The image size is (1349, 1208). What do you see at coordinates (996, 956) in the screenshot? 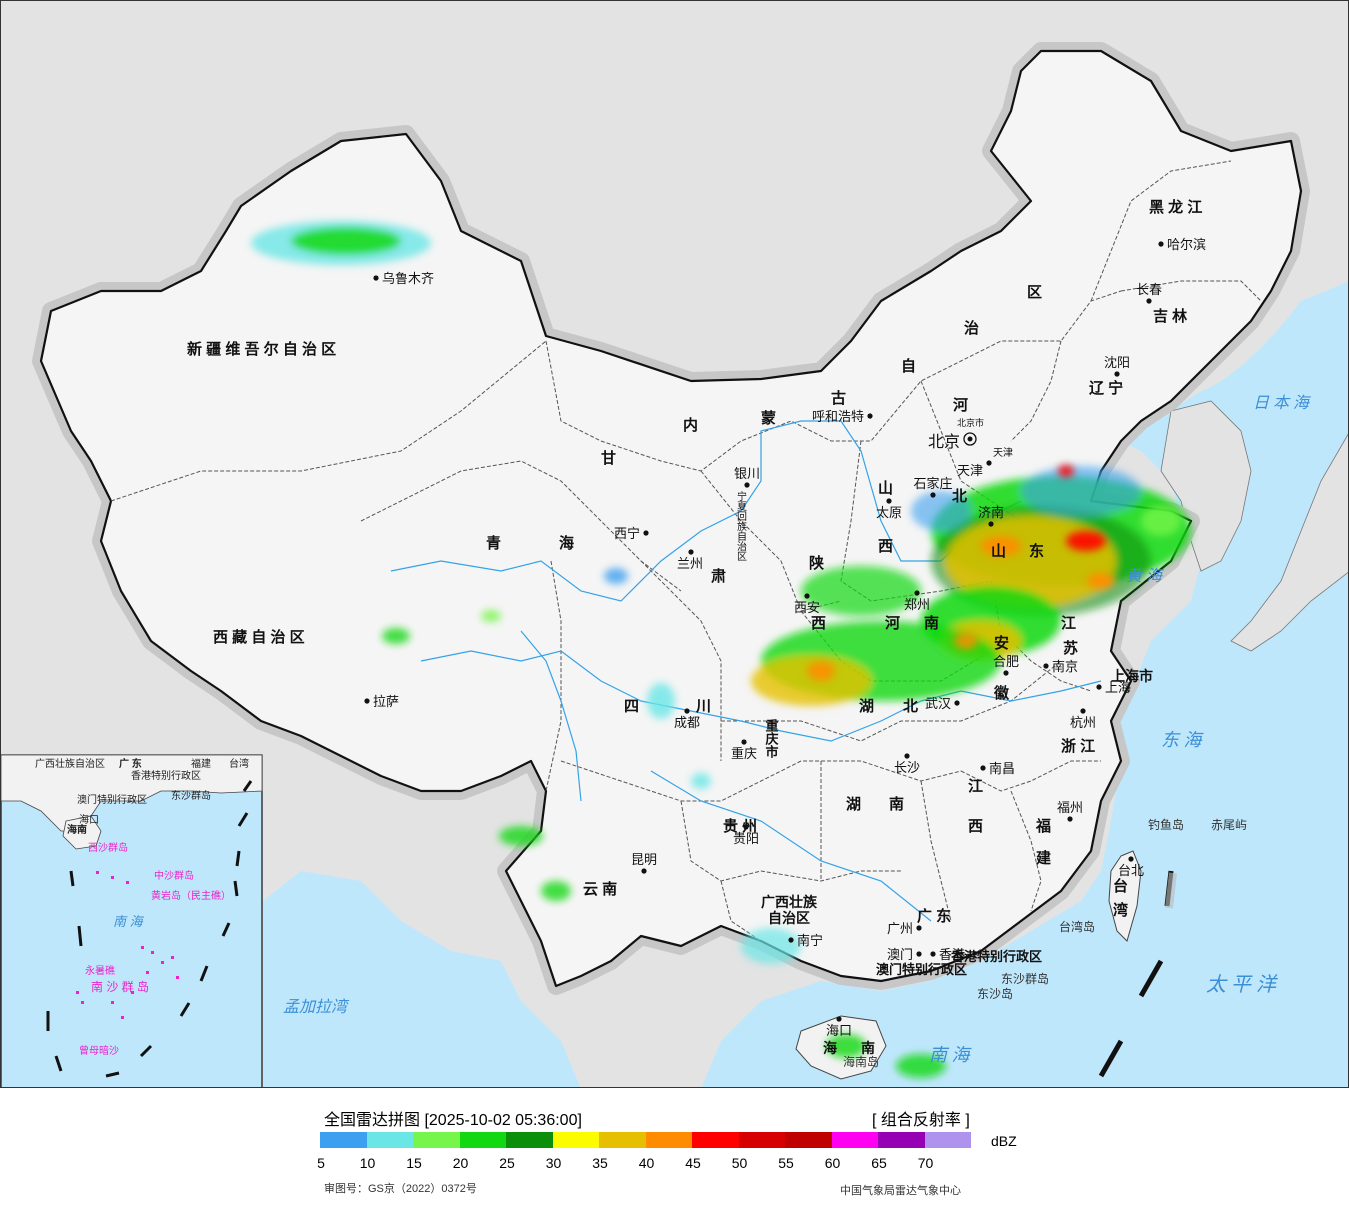
I see `region-hongkong-sar: 香港特别行政区` at bounding box center [996, 956].